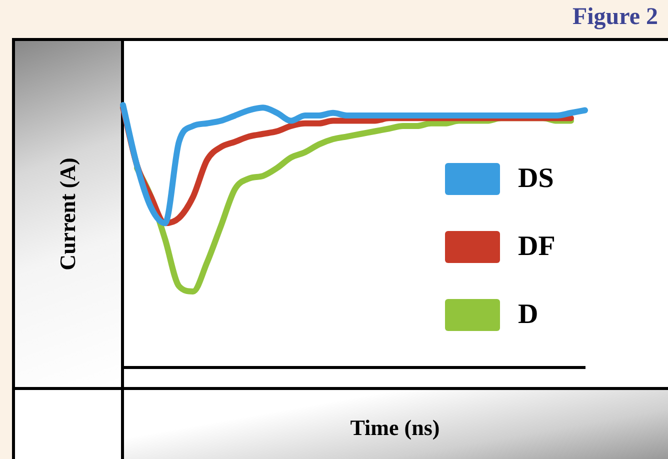 This screenshot has width=668, height=459. I want to click on legend-label: DF, so click(537, 247).